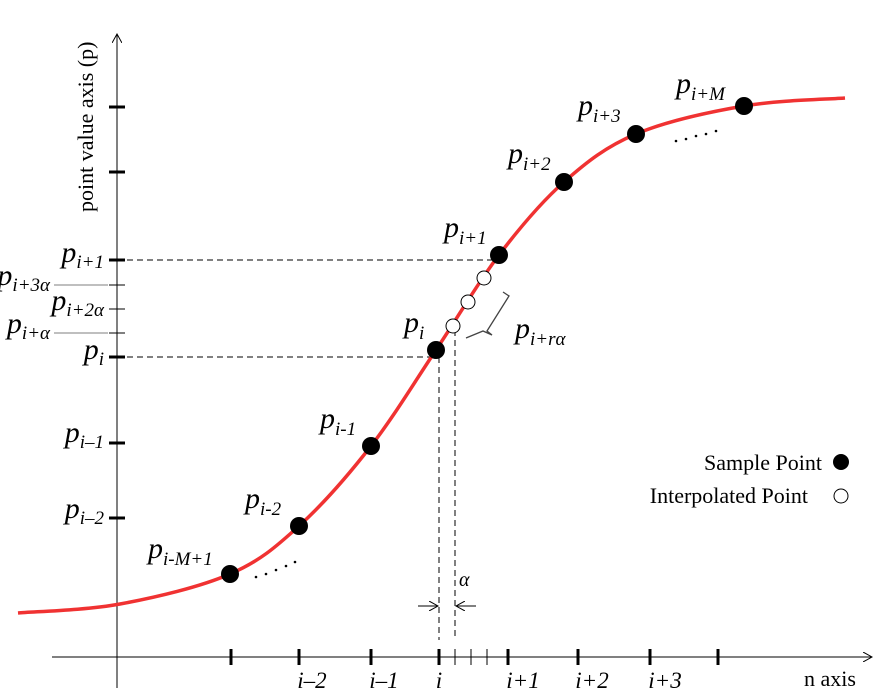 This screenshot has width=877, height=695. Describe the element at coordinates (77, 302) in the screenshot. I see `svg-text: pi+2α` at that location.